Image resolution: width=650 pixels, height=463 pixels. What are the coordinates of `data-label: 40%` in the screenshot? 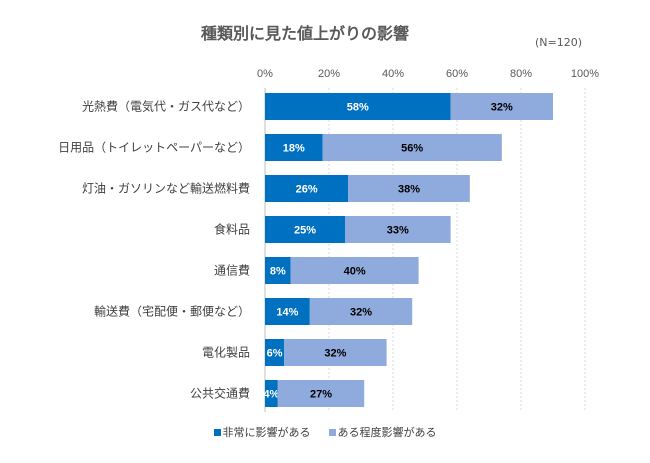 It's located at (355, 272).